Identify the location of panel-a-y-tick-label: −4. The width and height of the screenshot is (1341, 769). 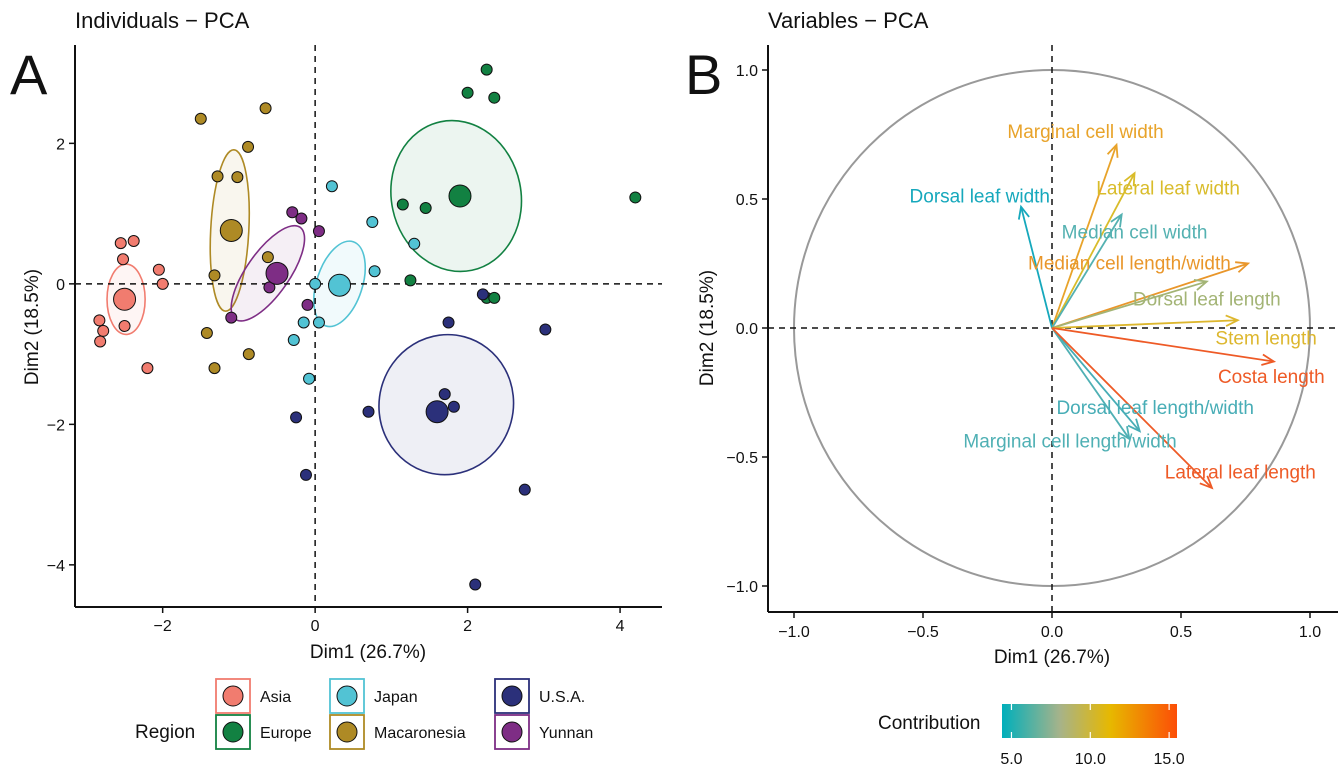
(56, 566).